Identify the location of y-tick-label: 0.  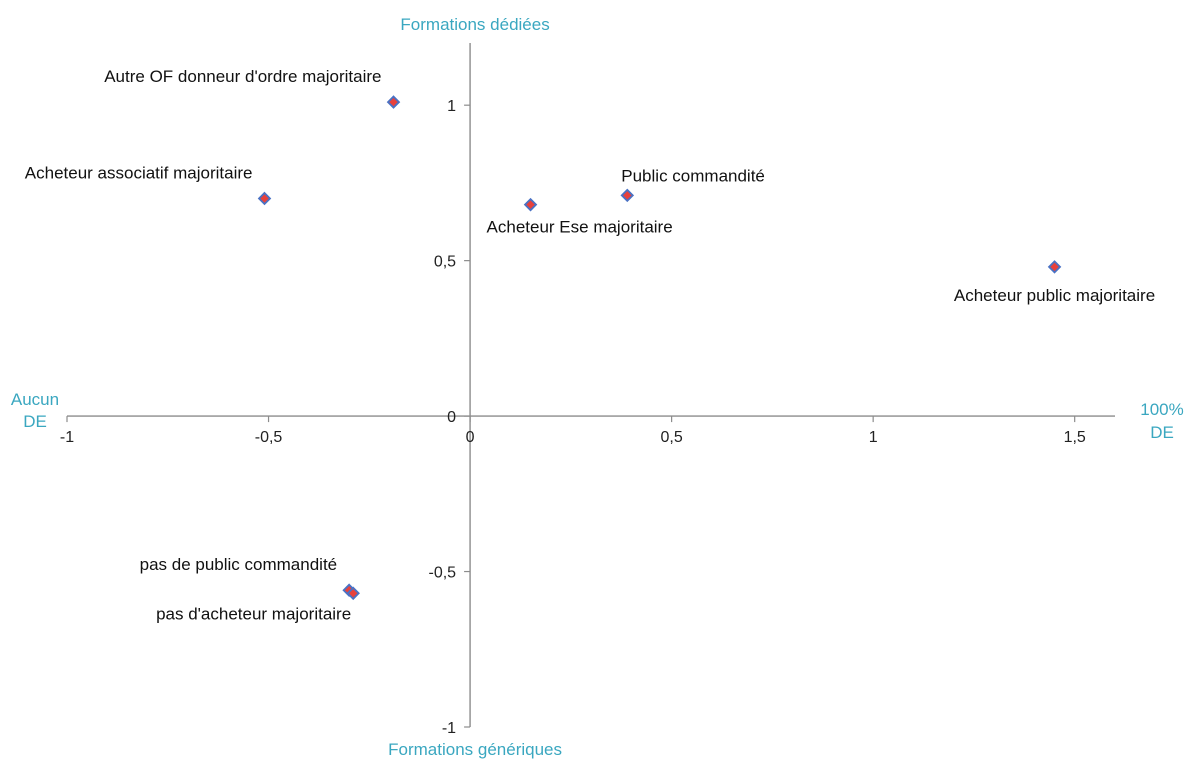
(451, 417).